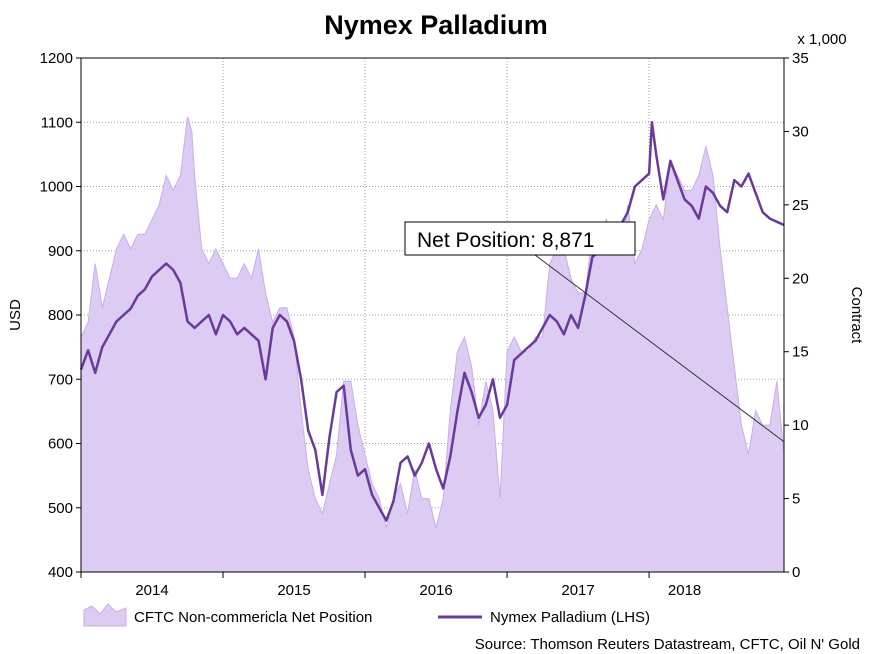 The image size is (872, 654). Describe the element at coordinates (800, 205) in the screenshot. I see `y2-tick-label: 25` at that location.